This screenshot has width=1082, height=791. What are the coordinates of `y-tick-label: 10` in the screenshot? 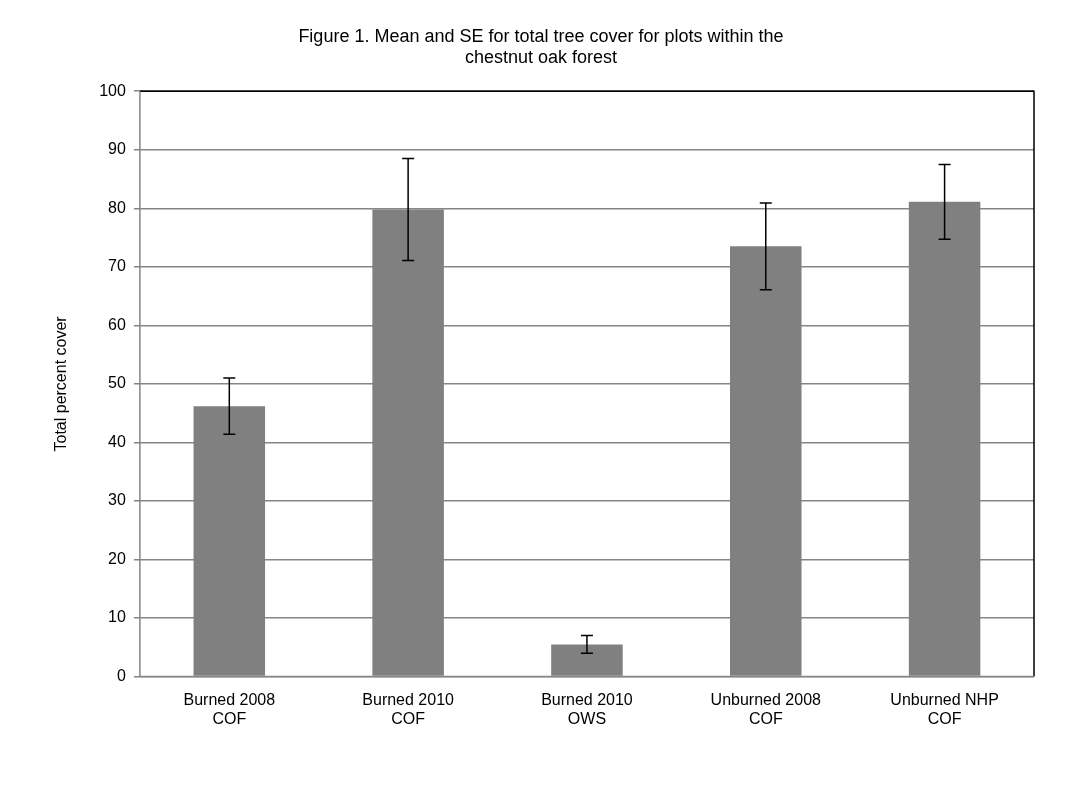 It's located at (117, 617).